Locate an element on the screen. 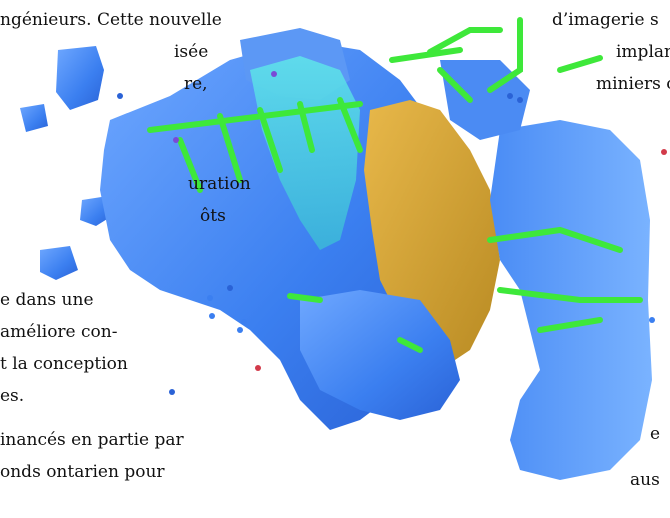 The height and width of the screenshot is (518, 670). text-line: re, is located at coordinates (196, 84).